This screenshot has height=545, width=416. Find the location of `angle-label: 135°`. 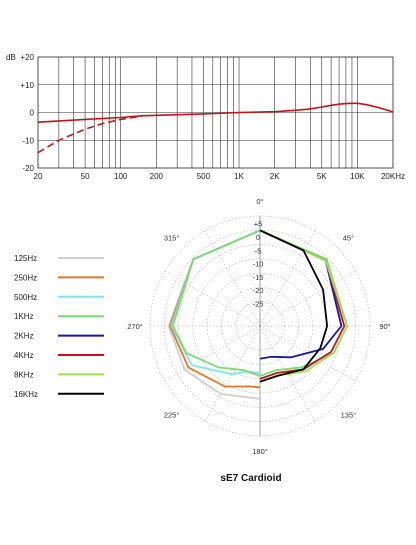

angle-label: 135° is located at coordinates (349, 414).